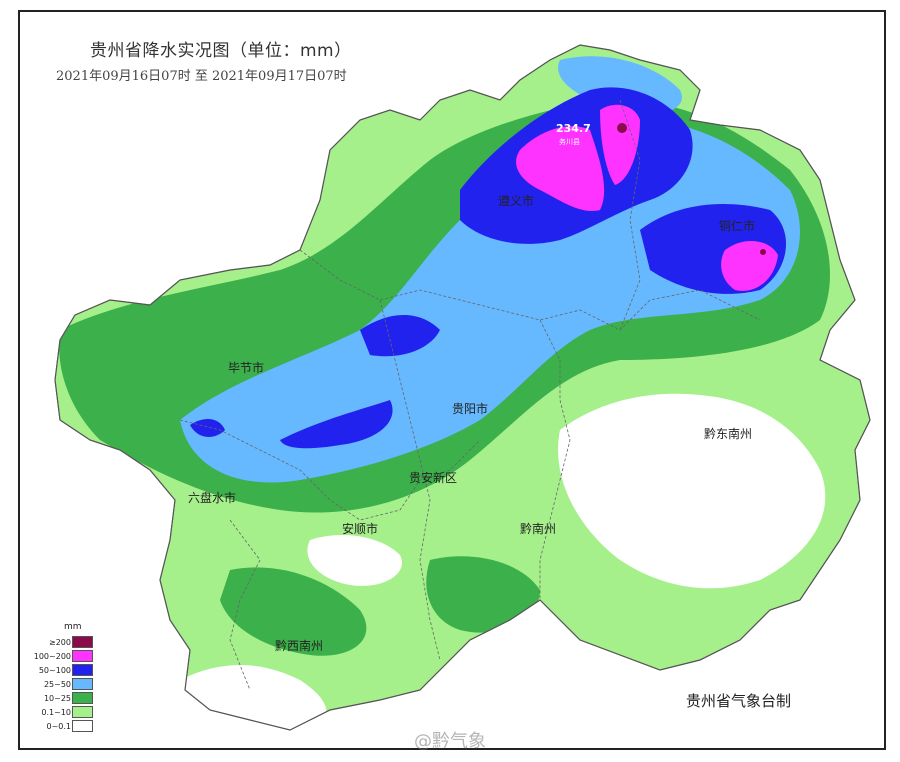  I want to click on legend-label: 0~0.1, so click(58, 726).